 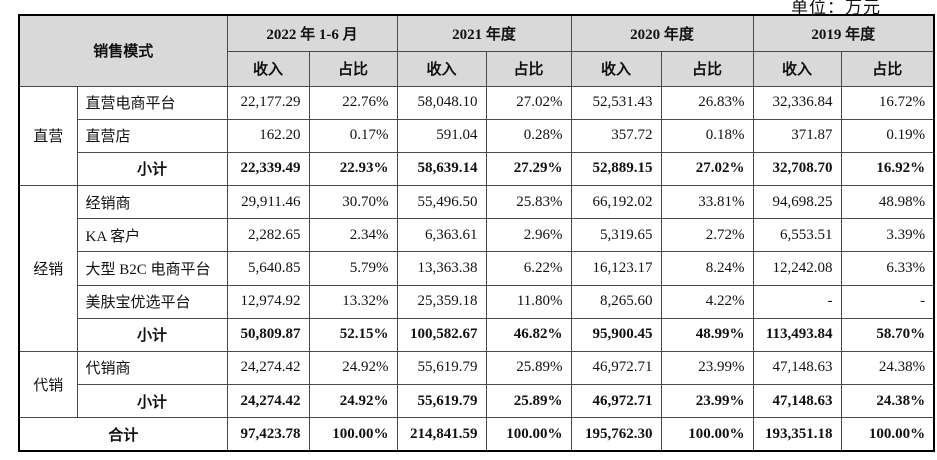 What do you see at coordinates (616, 301) in the screenshot?
I see `cell-value: 8,265.60` at bounding box center [616, 301].